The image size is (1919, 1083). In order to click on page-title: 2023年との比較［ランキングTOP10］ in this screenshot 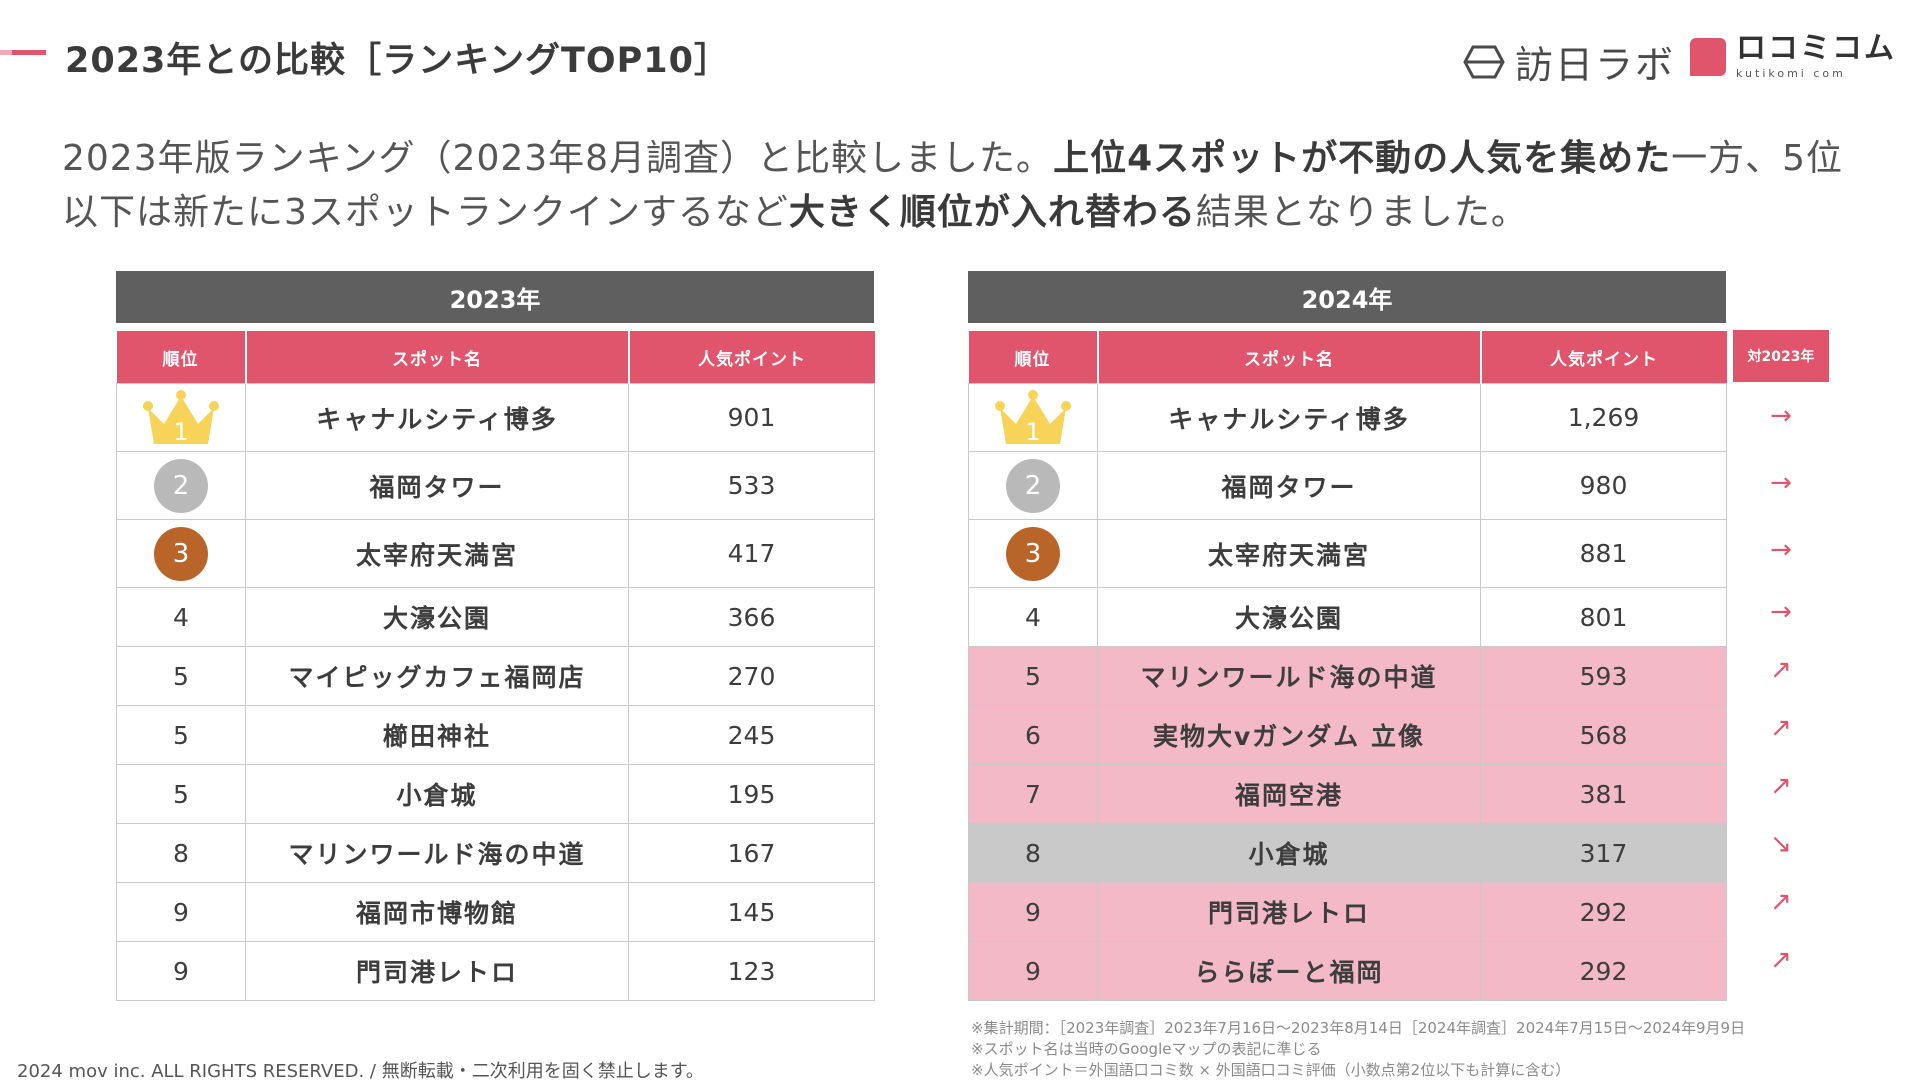, I will do `click(397, 61)`.